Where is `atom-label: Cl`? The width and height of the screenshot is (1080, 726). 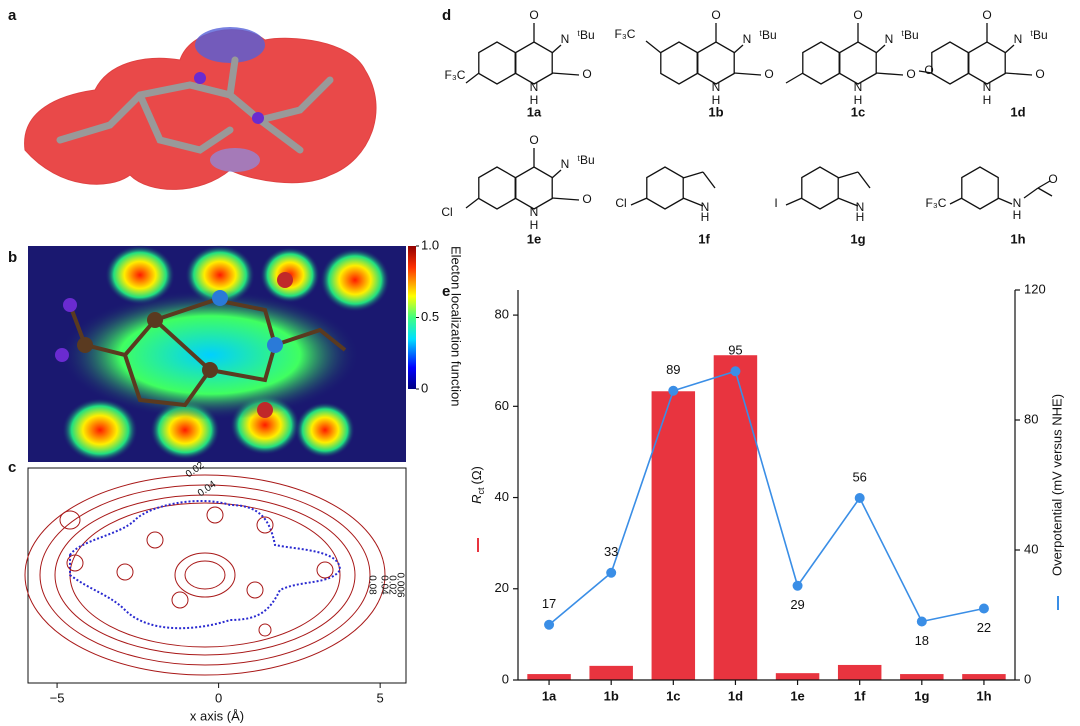 atom-label: Cl is located at coordinates (620, 203).